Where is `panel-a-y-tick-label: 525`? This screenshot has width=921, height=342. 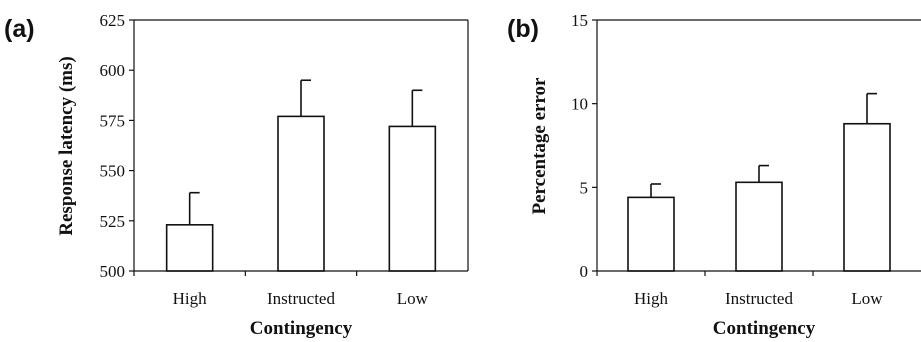 panel-a-y-tick-label: 525 is located at coordinates (113, 221).